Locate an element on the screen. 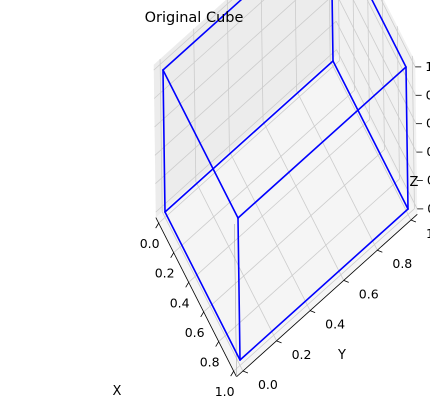  x-axis-line is located at coordinates (196, 297).